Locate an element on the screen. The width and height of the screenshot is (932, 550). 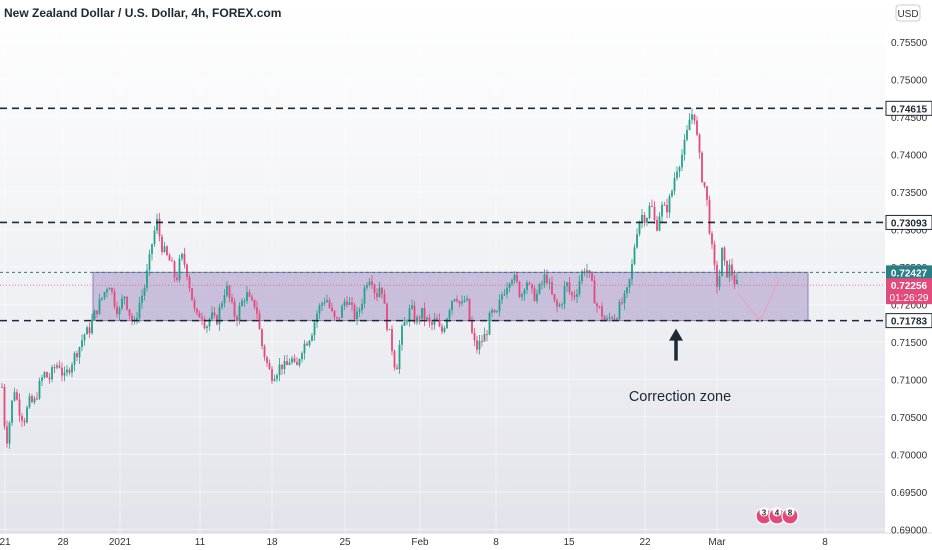
event-badge: 3 is located at coordinates (764, 516).